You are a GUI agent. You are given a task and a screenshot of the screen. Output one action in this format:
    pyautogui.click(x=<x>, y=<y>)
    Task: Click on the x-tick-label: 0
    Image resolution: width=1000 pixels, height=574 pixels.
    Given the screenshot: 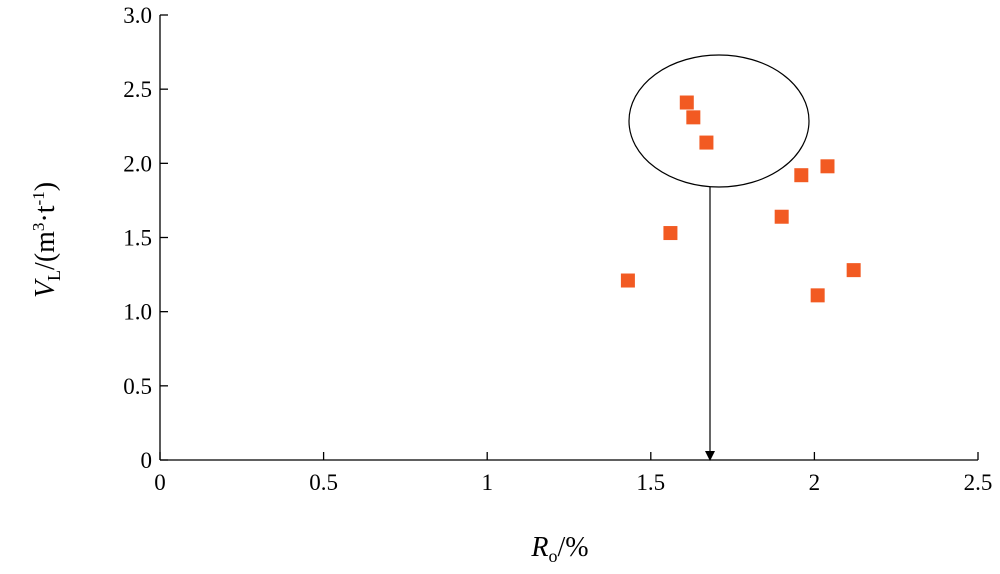 What is the action you would take?
    pyautogui.click(x=160, y=482)
    